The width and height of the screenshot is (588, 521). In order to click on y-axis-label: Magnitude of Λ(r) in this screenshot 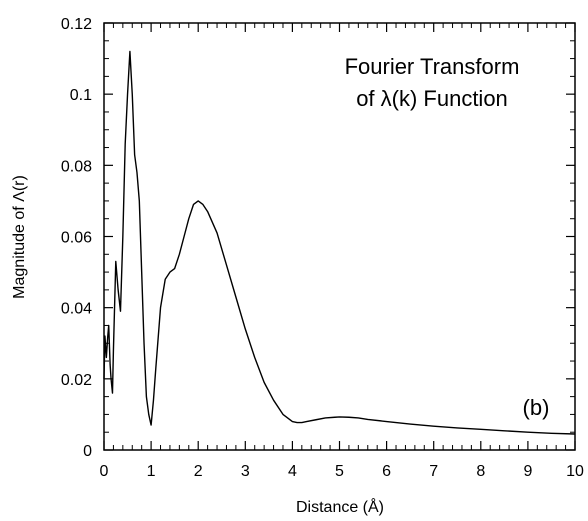, I will do `click(19, 237)`.